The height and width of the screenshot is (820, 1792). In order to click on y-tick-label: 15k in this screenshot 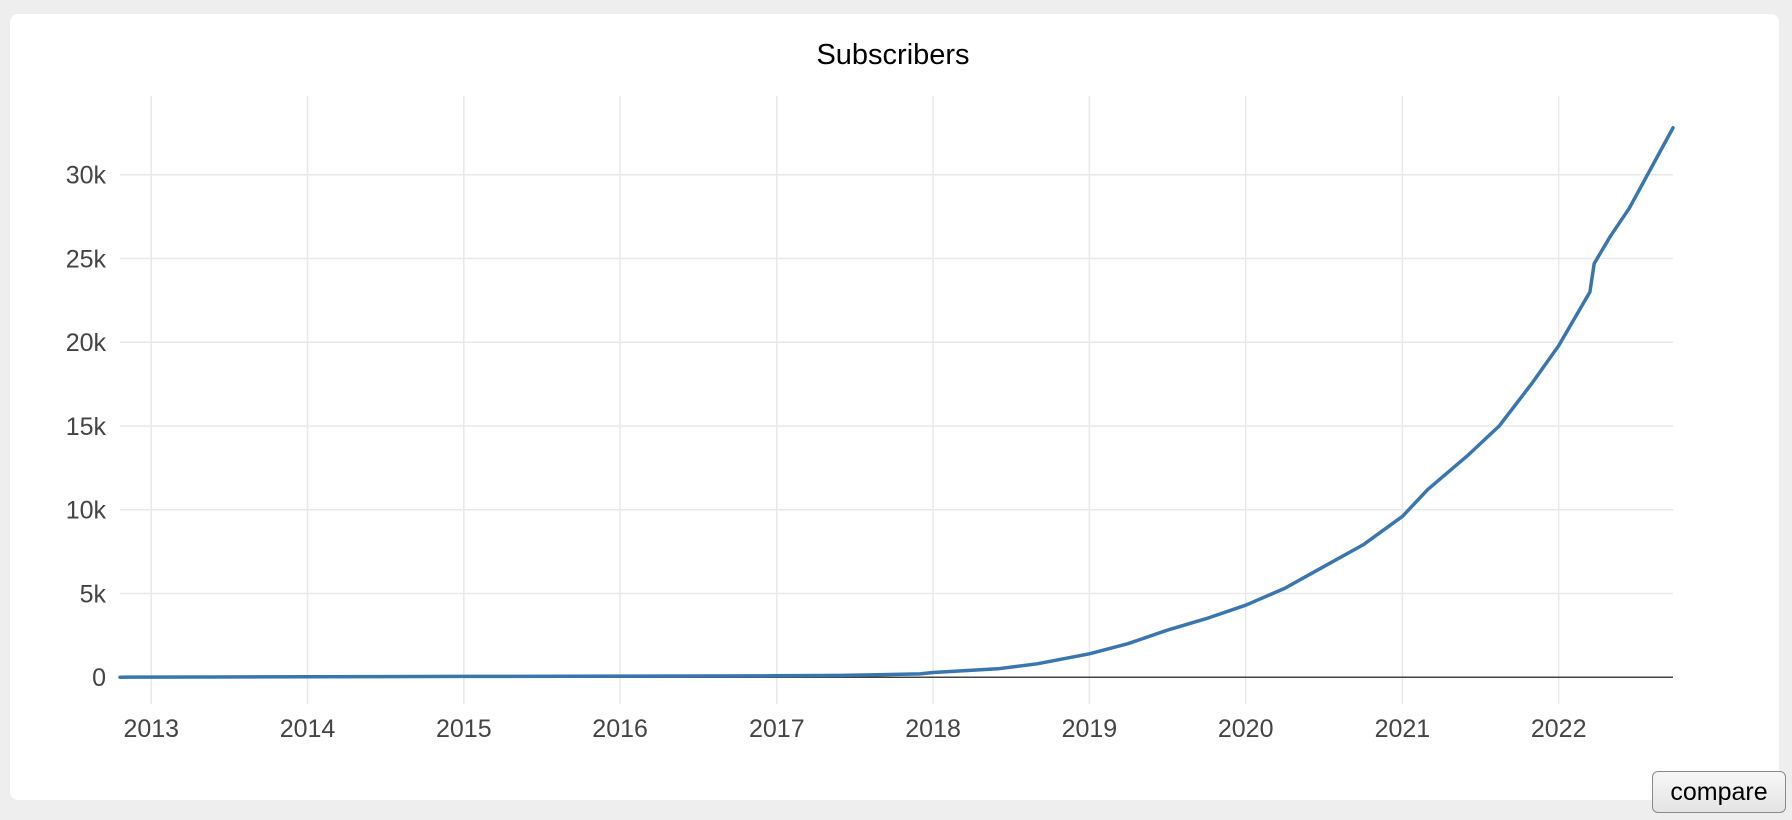, I will do `click(86, 427)`.